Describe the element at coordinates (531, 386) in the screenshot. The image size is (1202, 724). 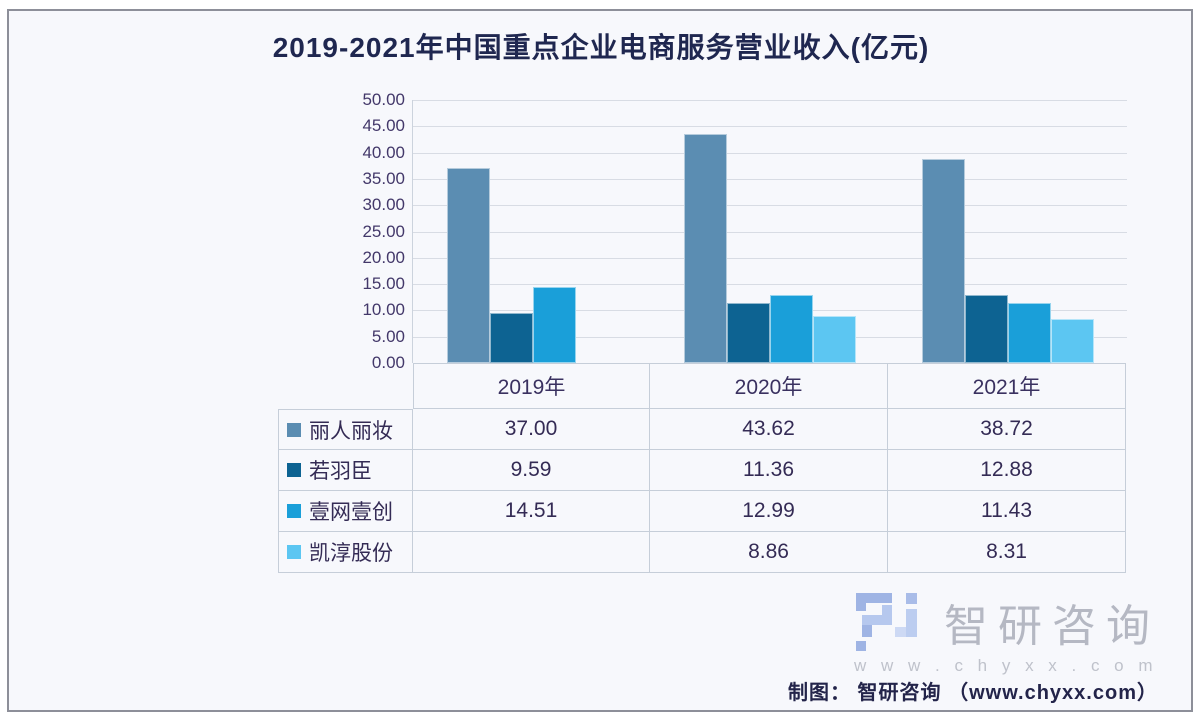
I see `table-header-2019年: 2019年` at that location.